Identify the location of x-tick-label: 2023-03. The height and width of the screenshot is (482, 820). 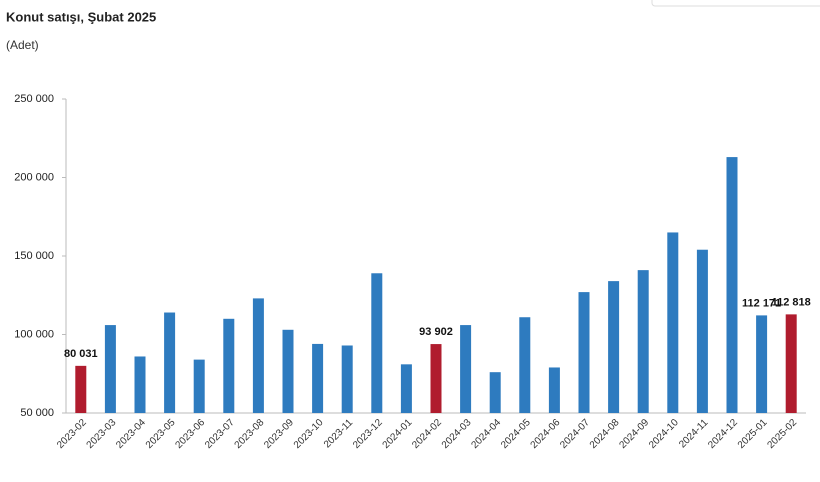
(102, 434).